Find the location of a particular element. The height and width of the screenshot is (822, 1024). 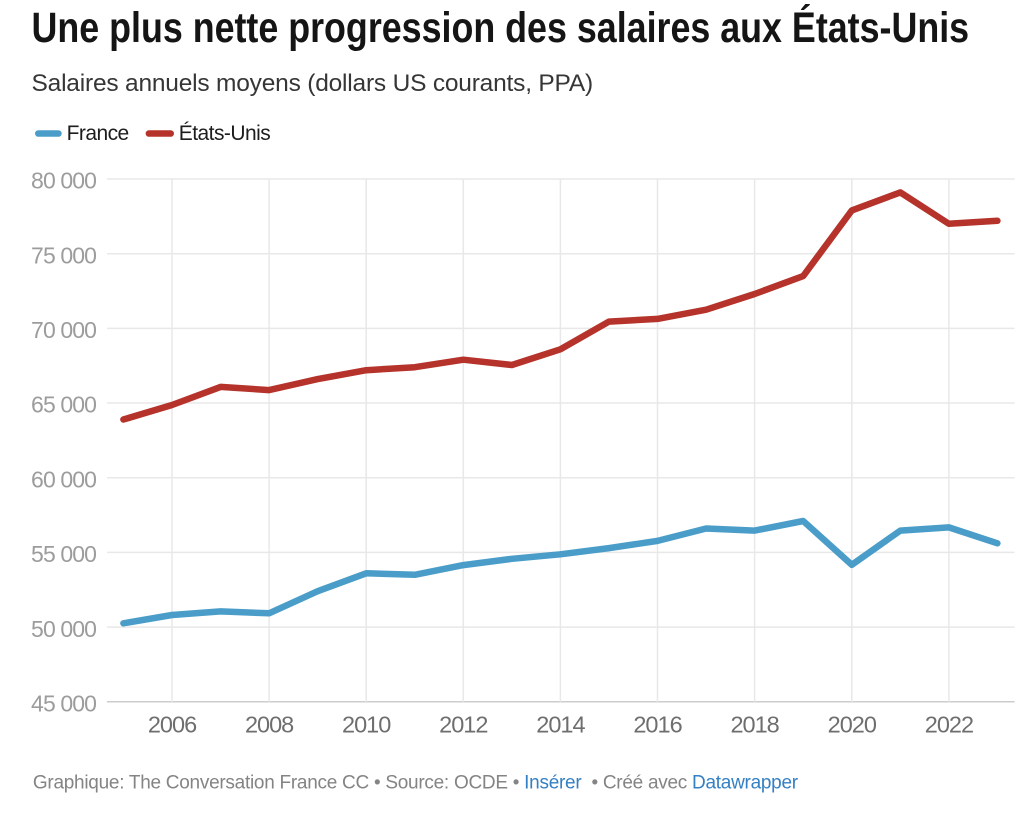

svg-text: États-Unis is located at coordinates (224, 133).